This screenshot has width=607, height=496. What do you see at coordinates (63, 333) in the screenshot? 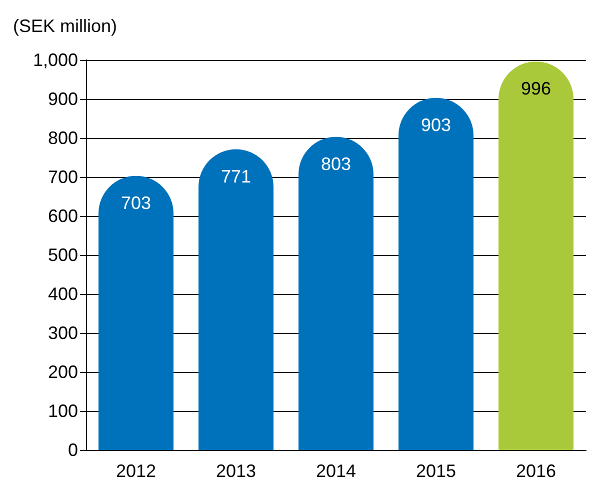
I see `y-tick-label: 300` at bounding box center [63, 333].